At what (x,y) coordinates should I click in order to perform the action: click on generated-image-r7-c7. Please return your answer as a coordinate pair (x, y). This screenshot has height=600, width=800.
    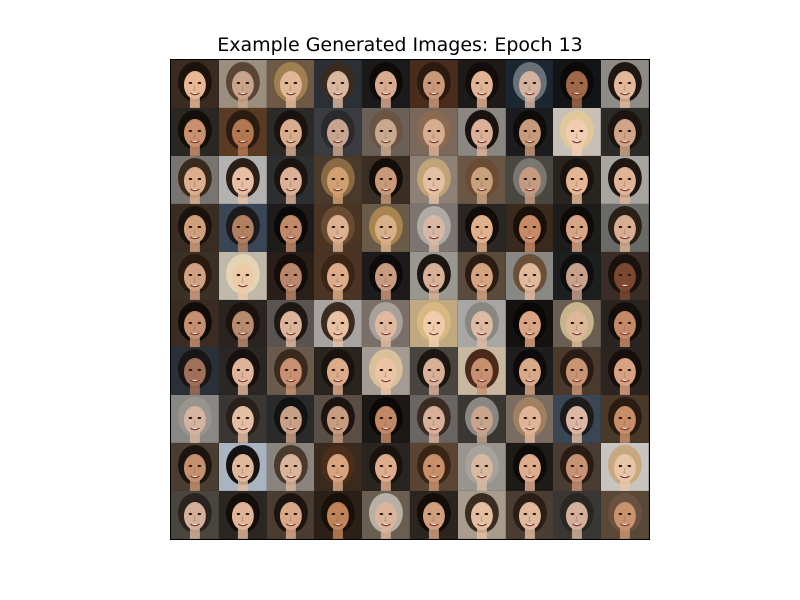
    Looking at the image, I should click on (481, 371).